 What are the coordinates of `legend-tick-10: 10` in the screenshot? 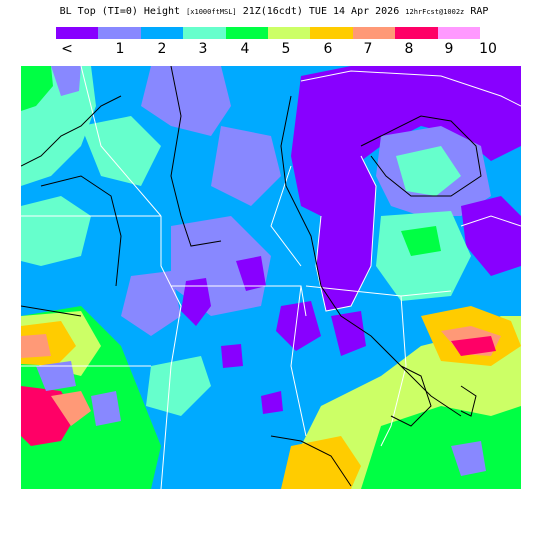 It's located at (488, 49).